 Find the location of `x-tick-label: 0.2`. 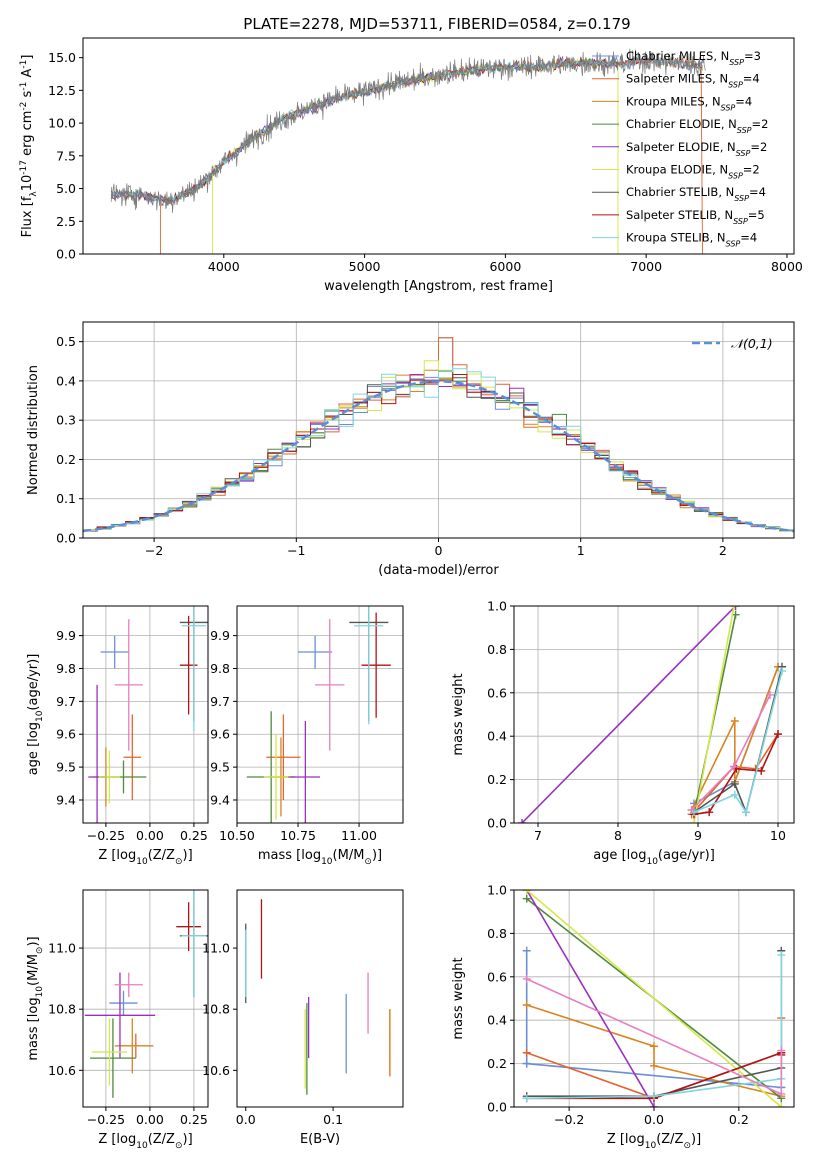

x-tick-label: 0.2 is located at coordinates (739, 1119).